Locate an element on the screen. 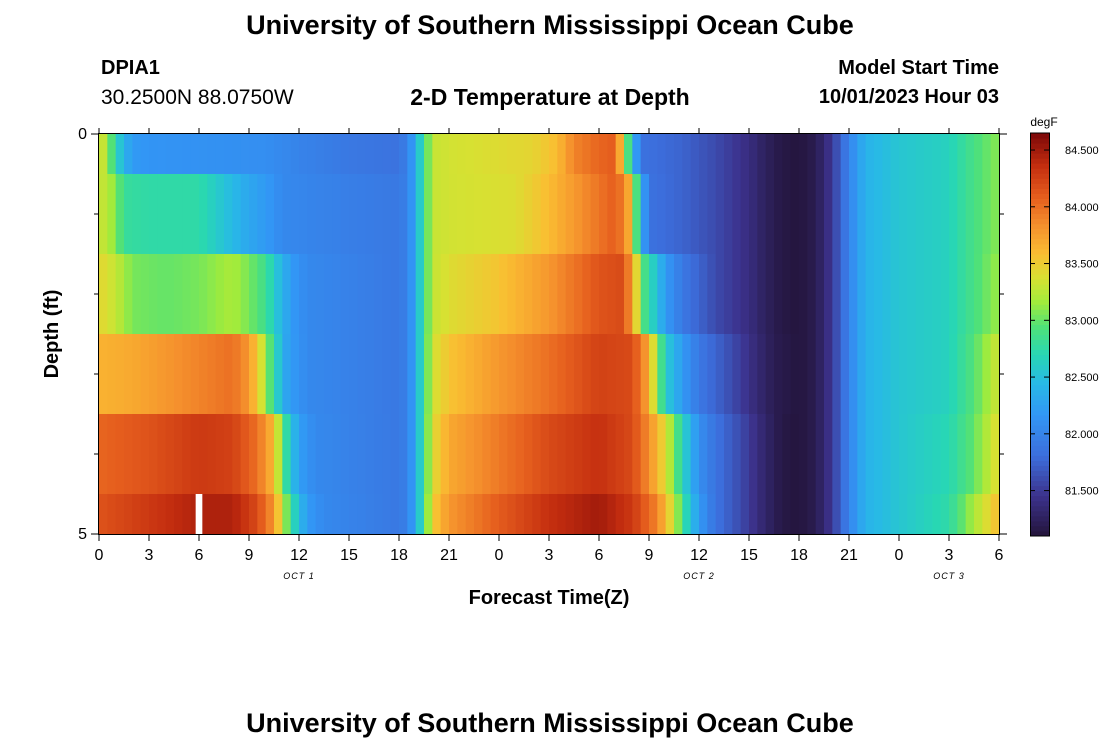 The image size is (1100, 750). x-tick-label: 6 is located at coordinates (999, 555).